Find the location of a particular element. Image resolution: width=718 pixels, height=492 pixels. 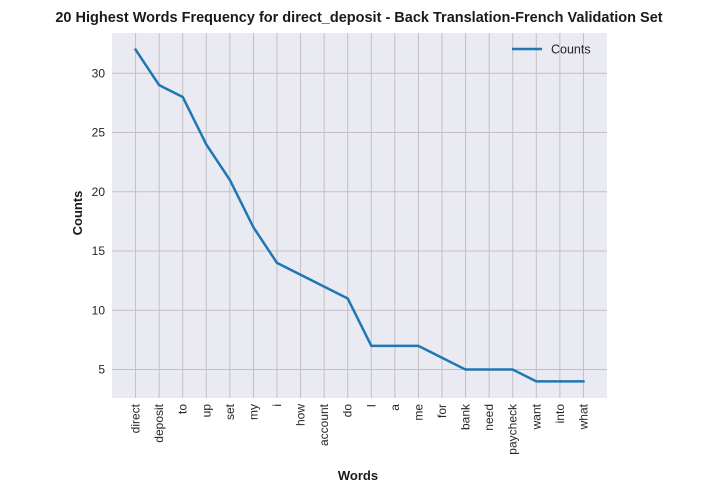

x-tick-label: account is located at coordinates (324, 424).